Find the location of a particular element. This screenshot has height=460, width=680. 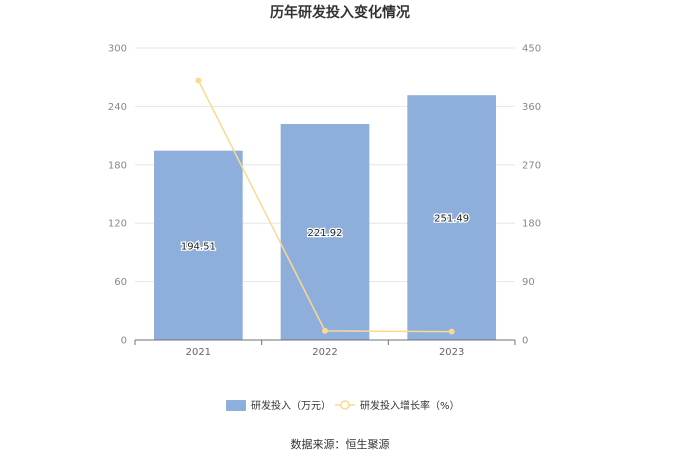

y-right-tick-label: 90 is located at coordinates (528, 282).